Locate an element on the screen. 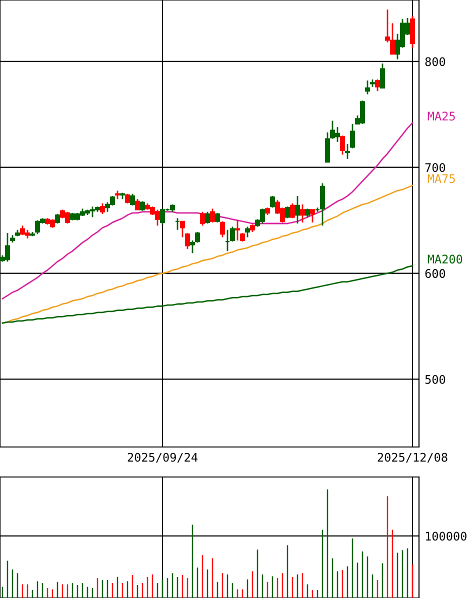 The width and height of the screenshot is (472, 598). y-tick-label: 700 is located at coordinates (435, 167).